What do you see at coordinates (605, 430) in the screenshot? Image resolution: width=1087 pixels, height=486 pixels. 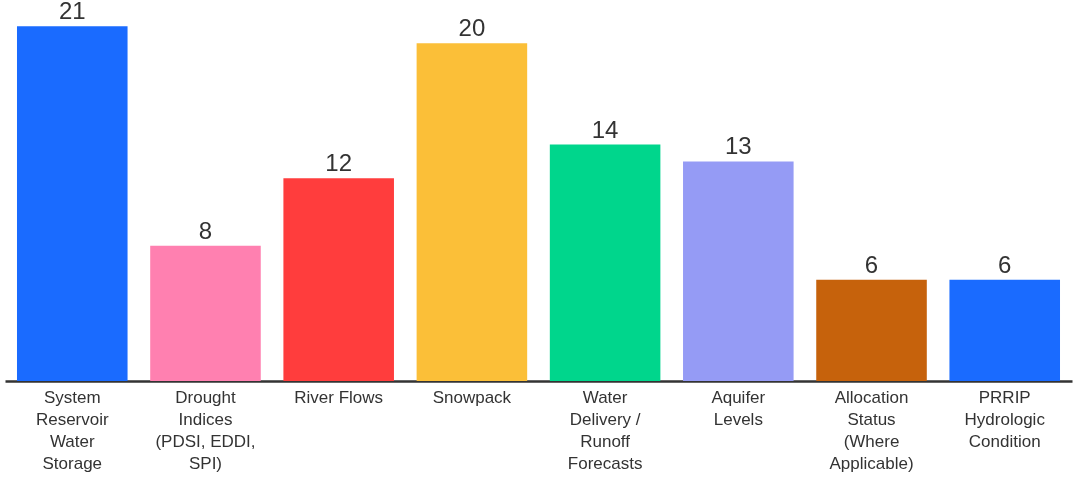 I see `x-tick-label: Water Delivery / Runoff Forecasts` at bounding box center [605, 430].